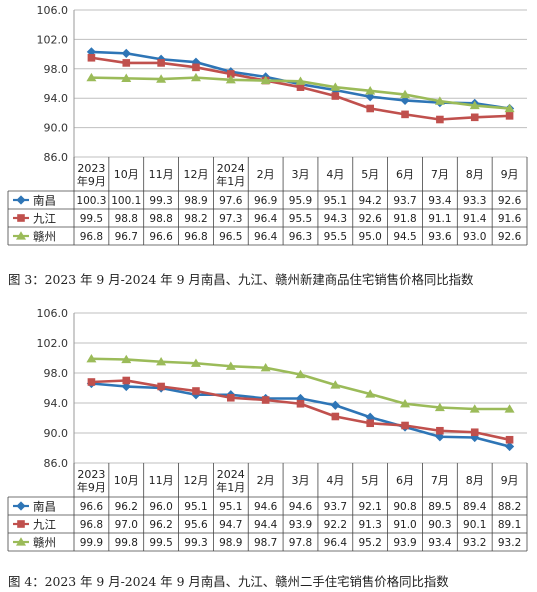  Describe the element at coordinates (369, 237) in the screenshot. I see `data-label: 95.0` at that location.